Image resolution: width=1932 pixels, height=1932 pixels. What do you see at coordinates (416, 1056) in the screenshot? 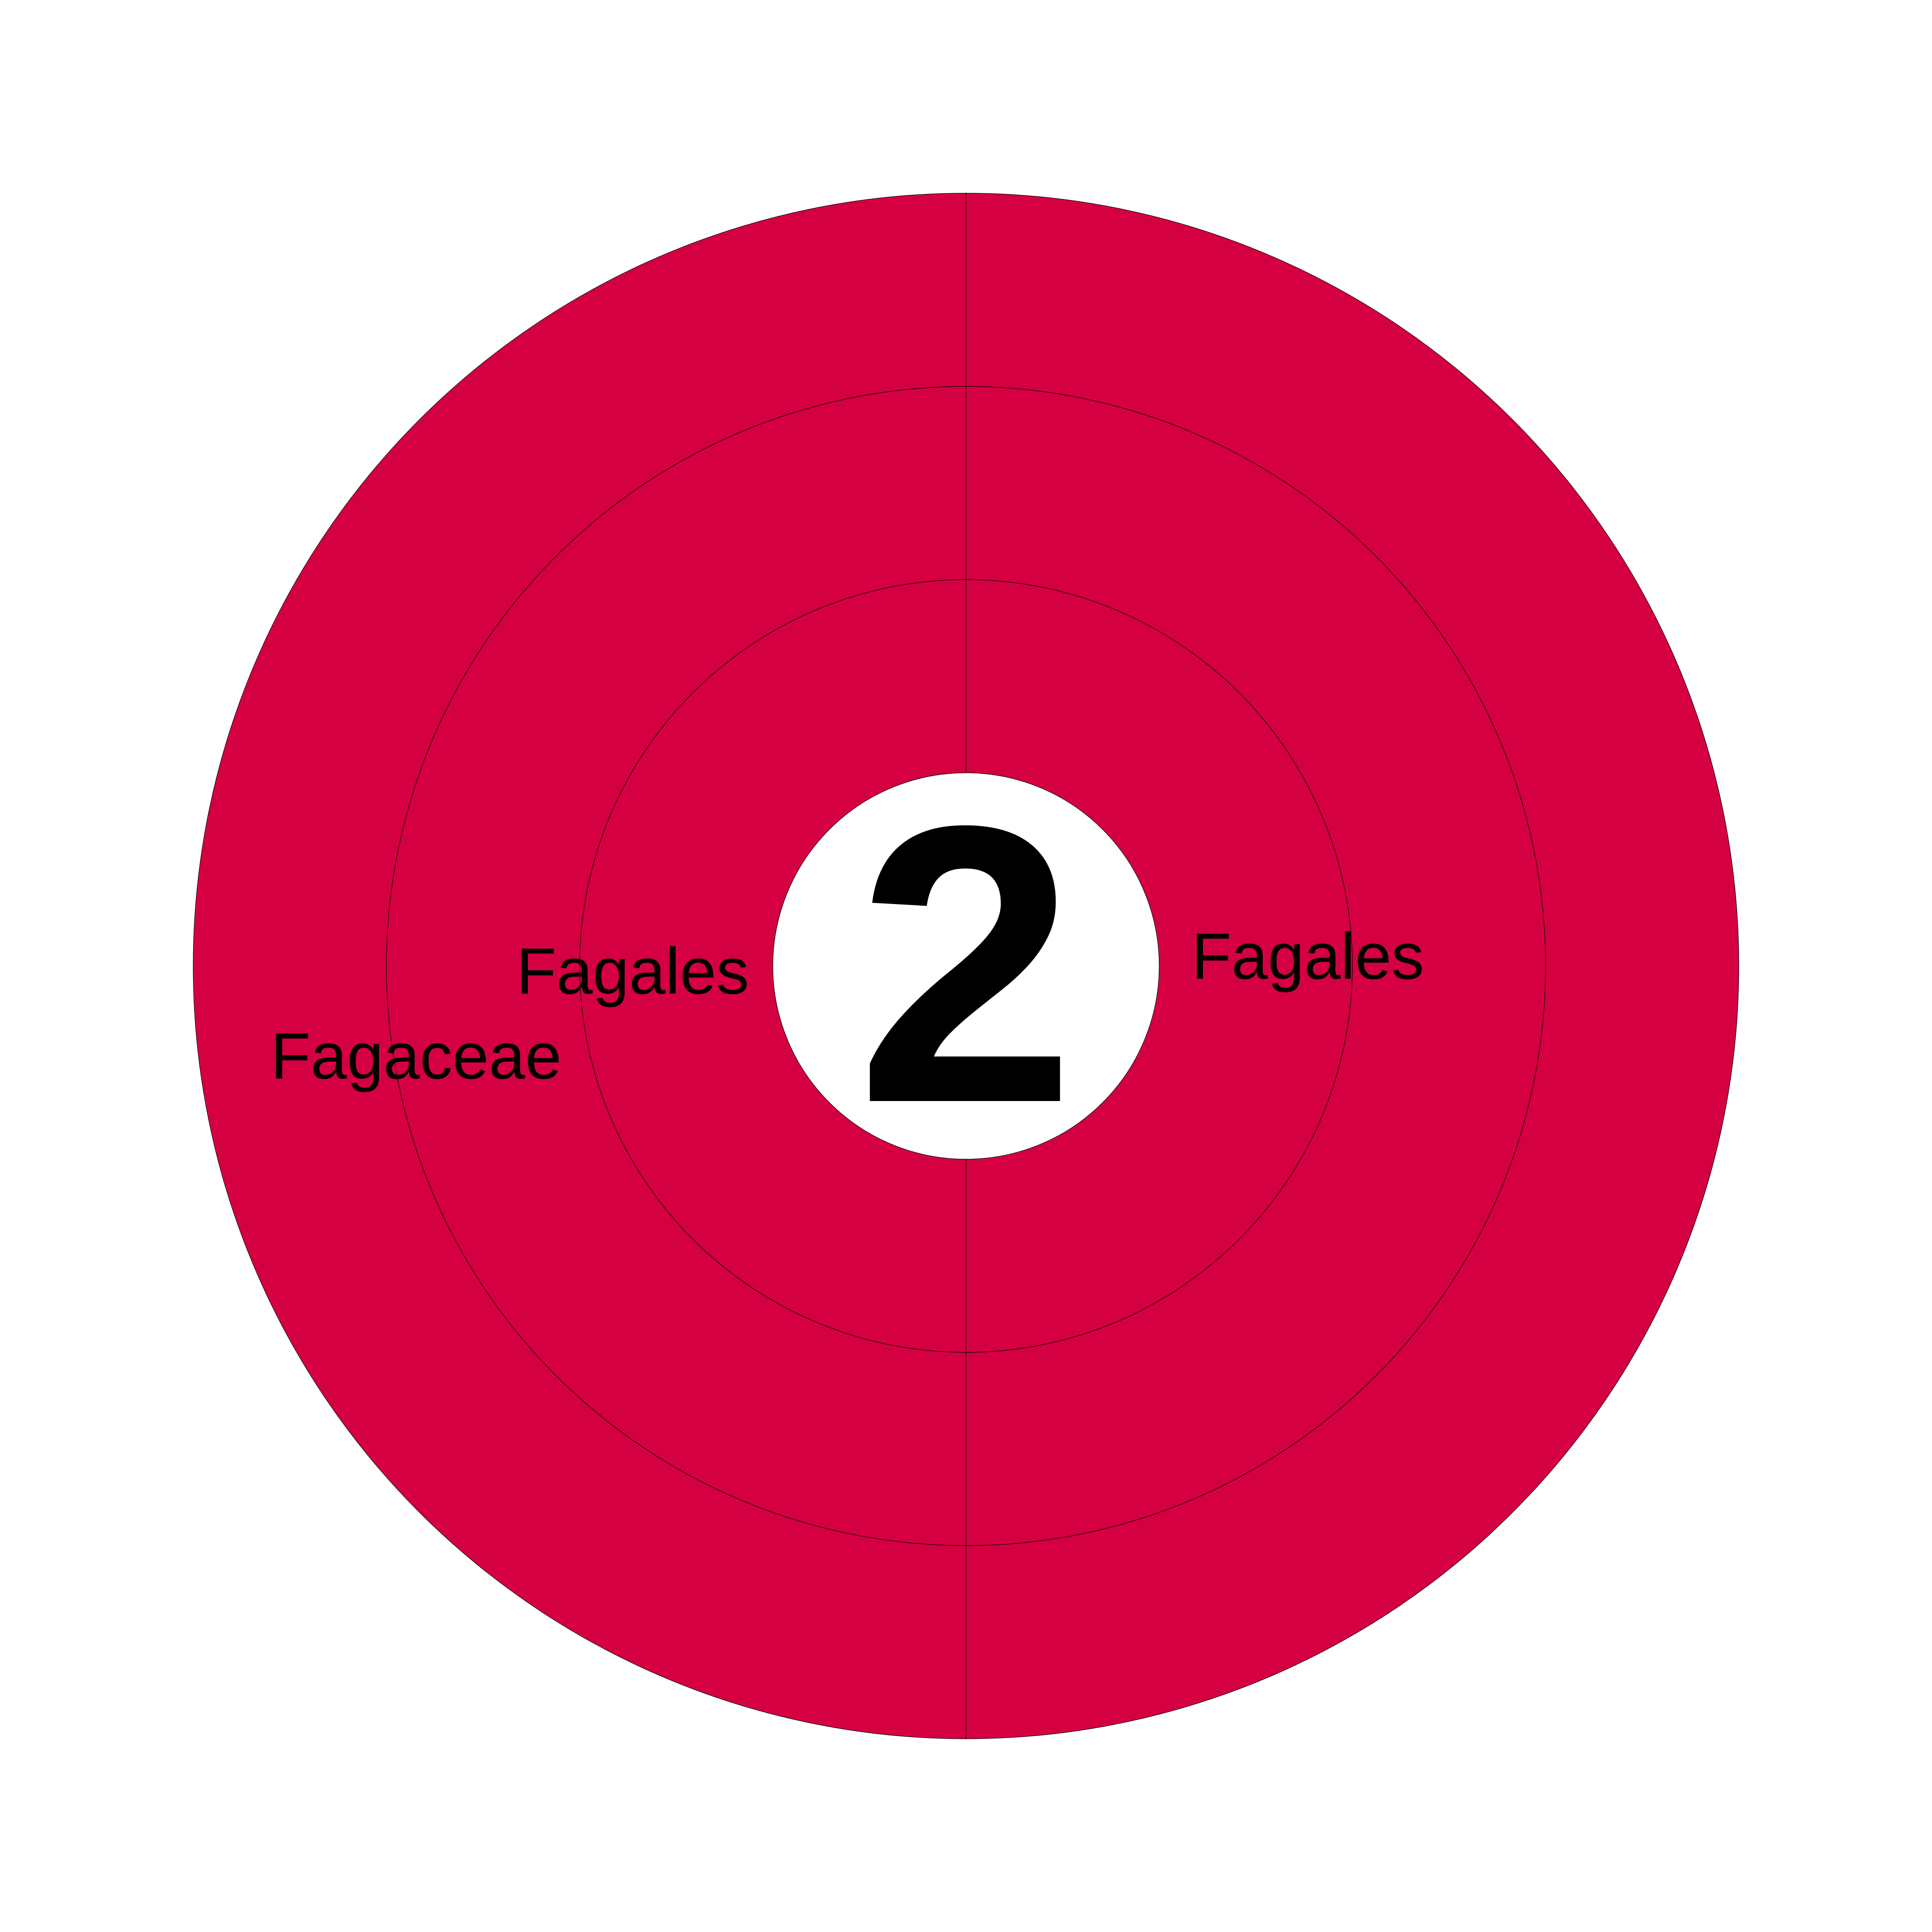
I see `ring-3-segment-1-label: Fagaceae` at bounding box center [416, 1056].